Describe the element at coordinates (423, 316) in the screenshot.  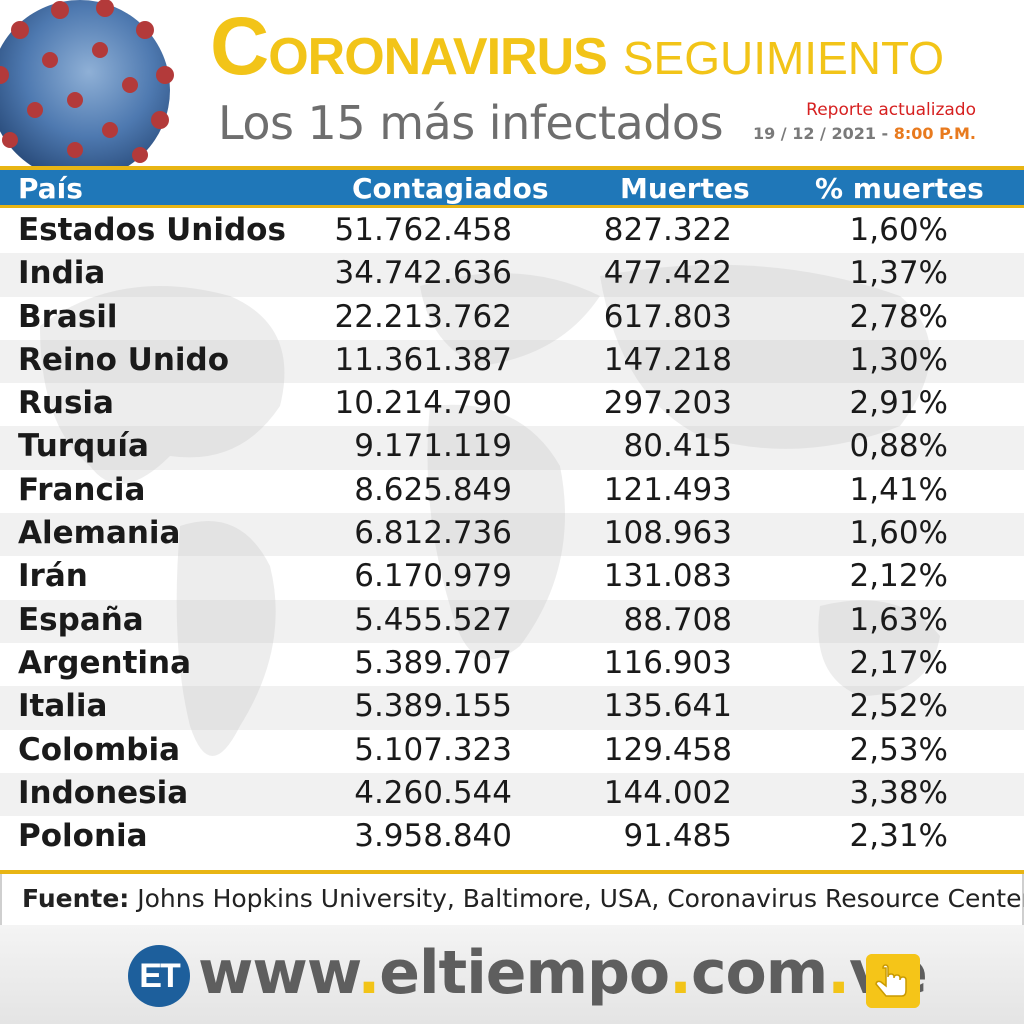
I see `cell-contagiados: 22.213.762` at that location.